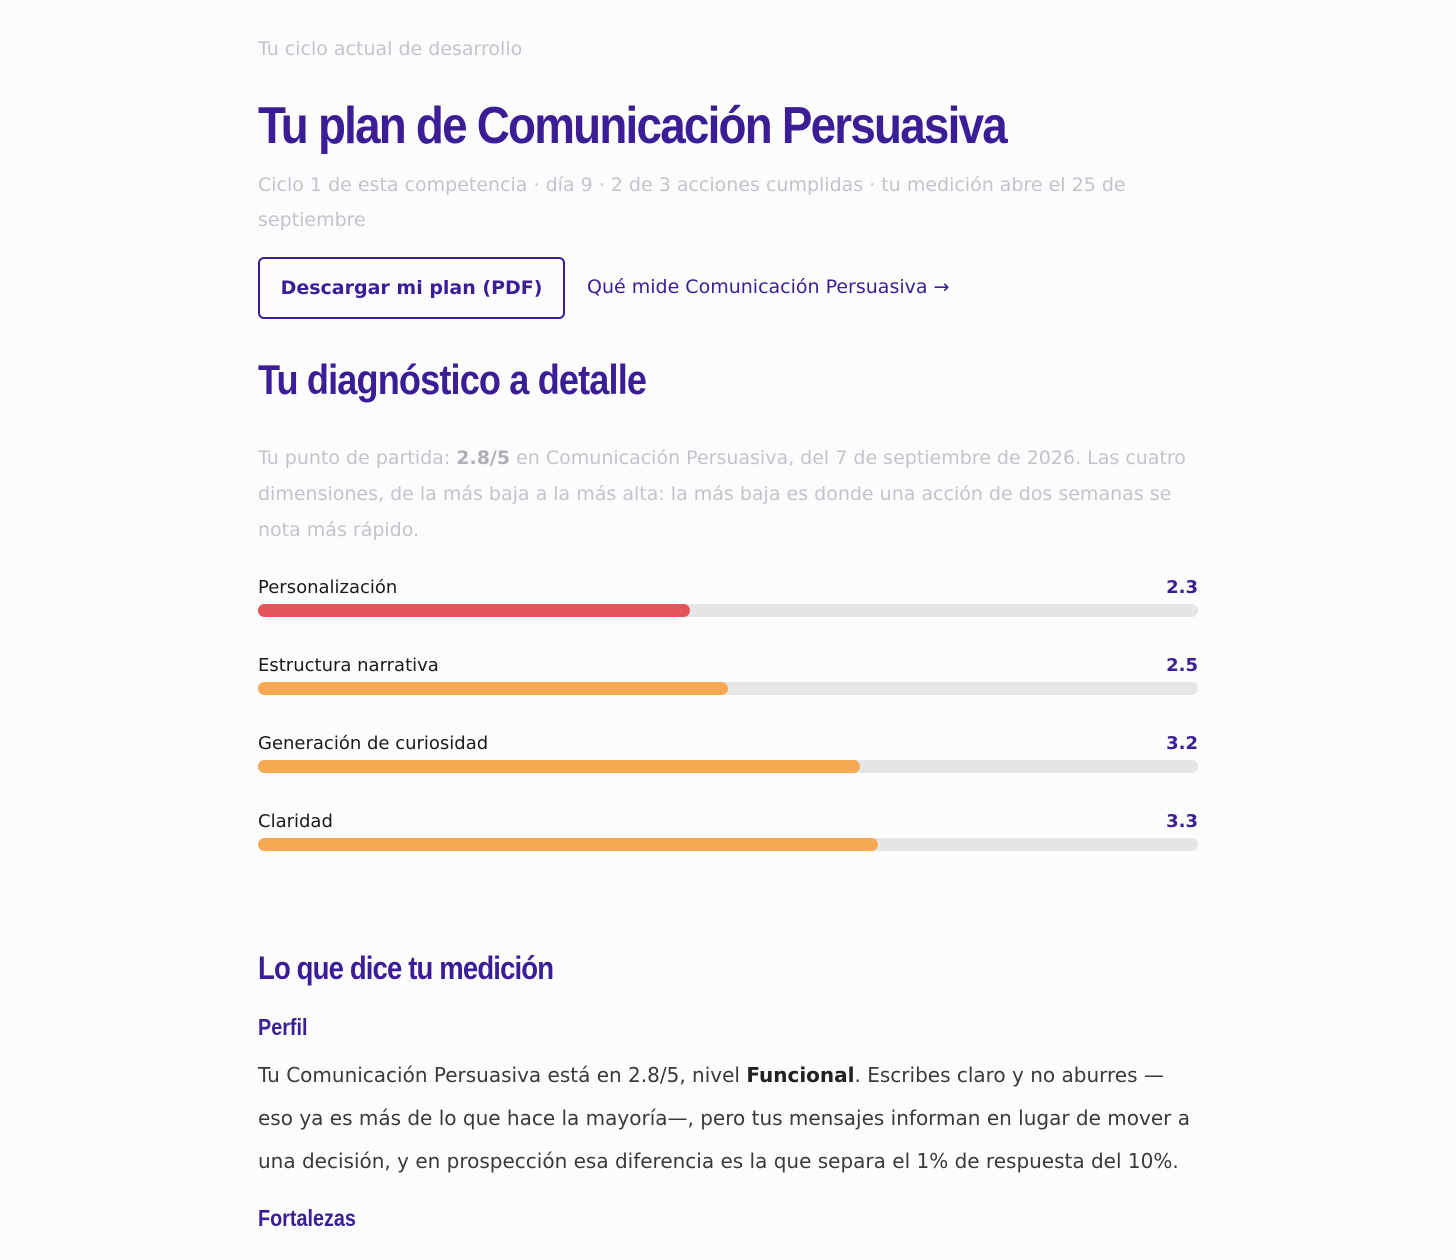  I want to click on dimension-row: Estructura narrativa 2.5, so click(728, 685).